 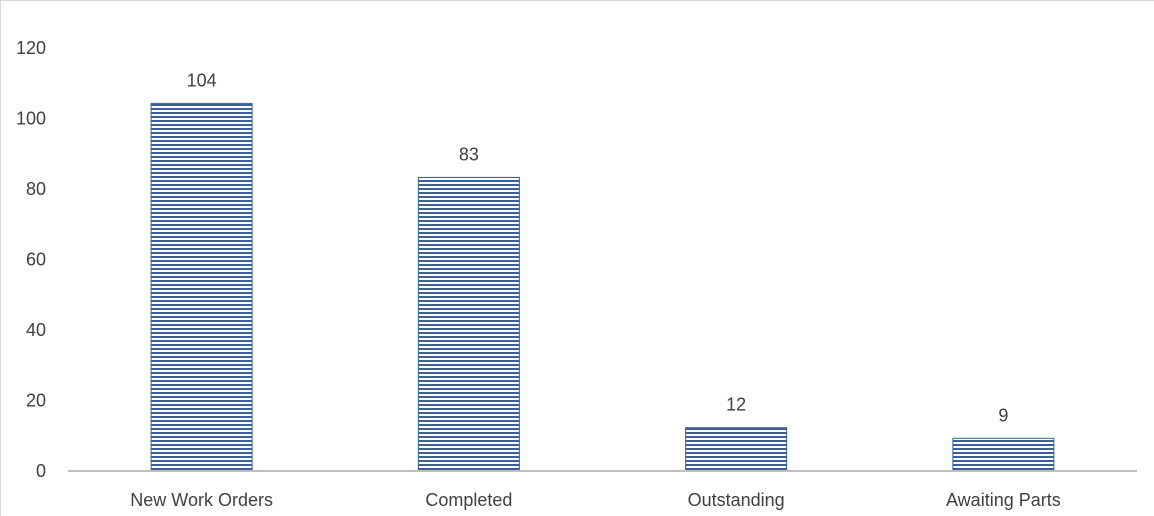 What do you see at coordinates (736, 449) in the screenshot?
I see `bar-outstanding` at bounding box center [736, 449].